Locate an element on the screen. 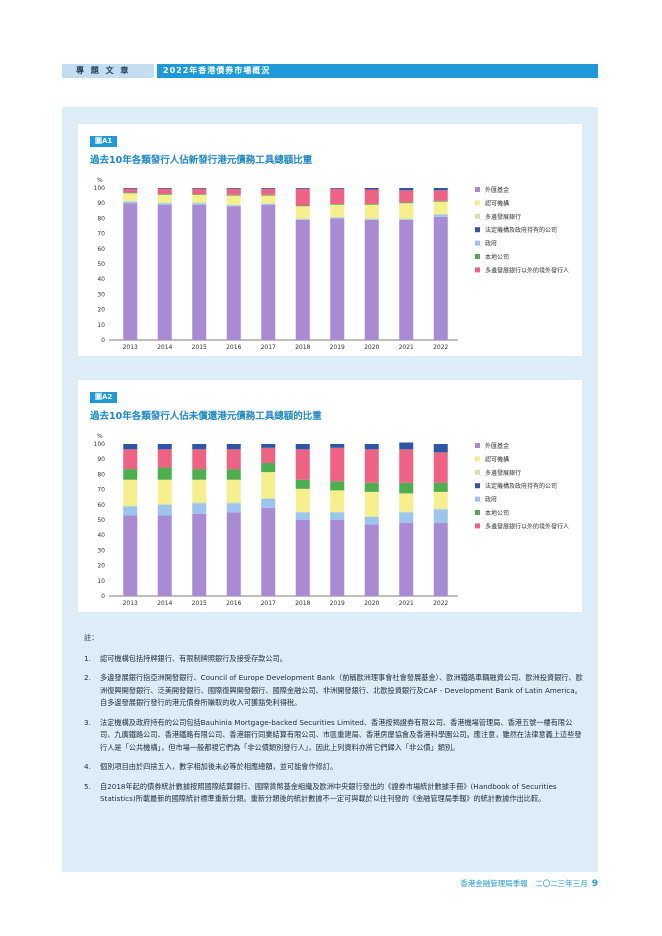 The image size is (662, 936). y-tick-label: 60 is located at coordinates (101, 249).